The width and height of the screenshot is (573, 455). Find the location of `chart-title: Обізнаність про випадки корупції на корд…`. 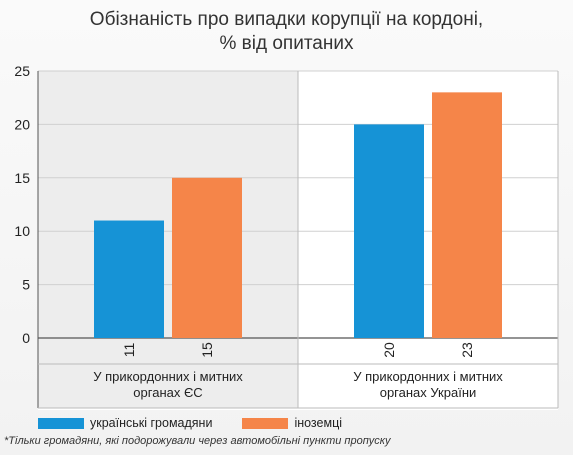

chart-title: Обізнаність про випадки корупції на корд… is located at coordinates (286, 32).